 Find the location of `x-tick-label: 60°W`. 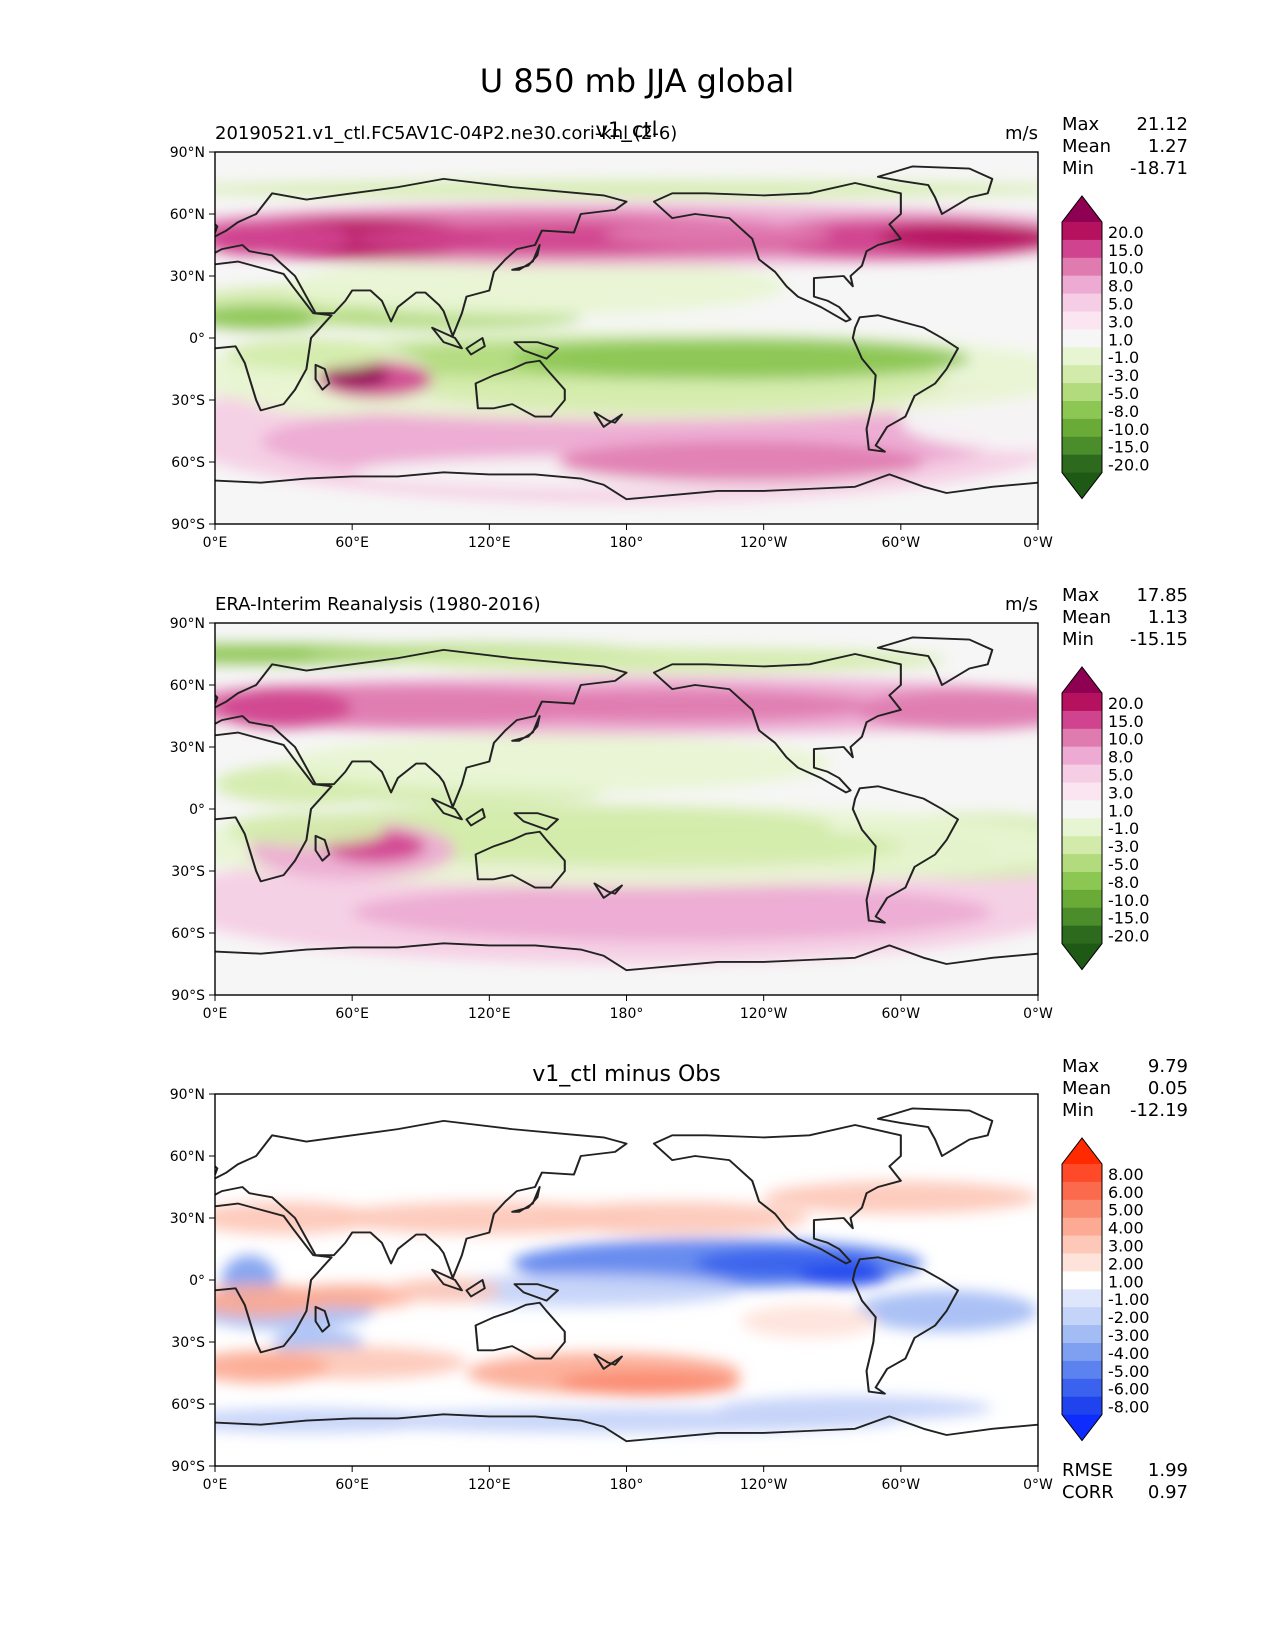

x-tick-label: 60°W is located at coordinates (900, 1485).